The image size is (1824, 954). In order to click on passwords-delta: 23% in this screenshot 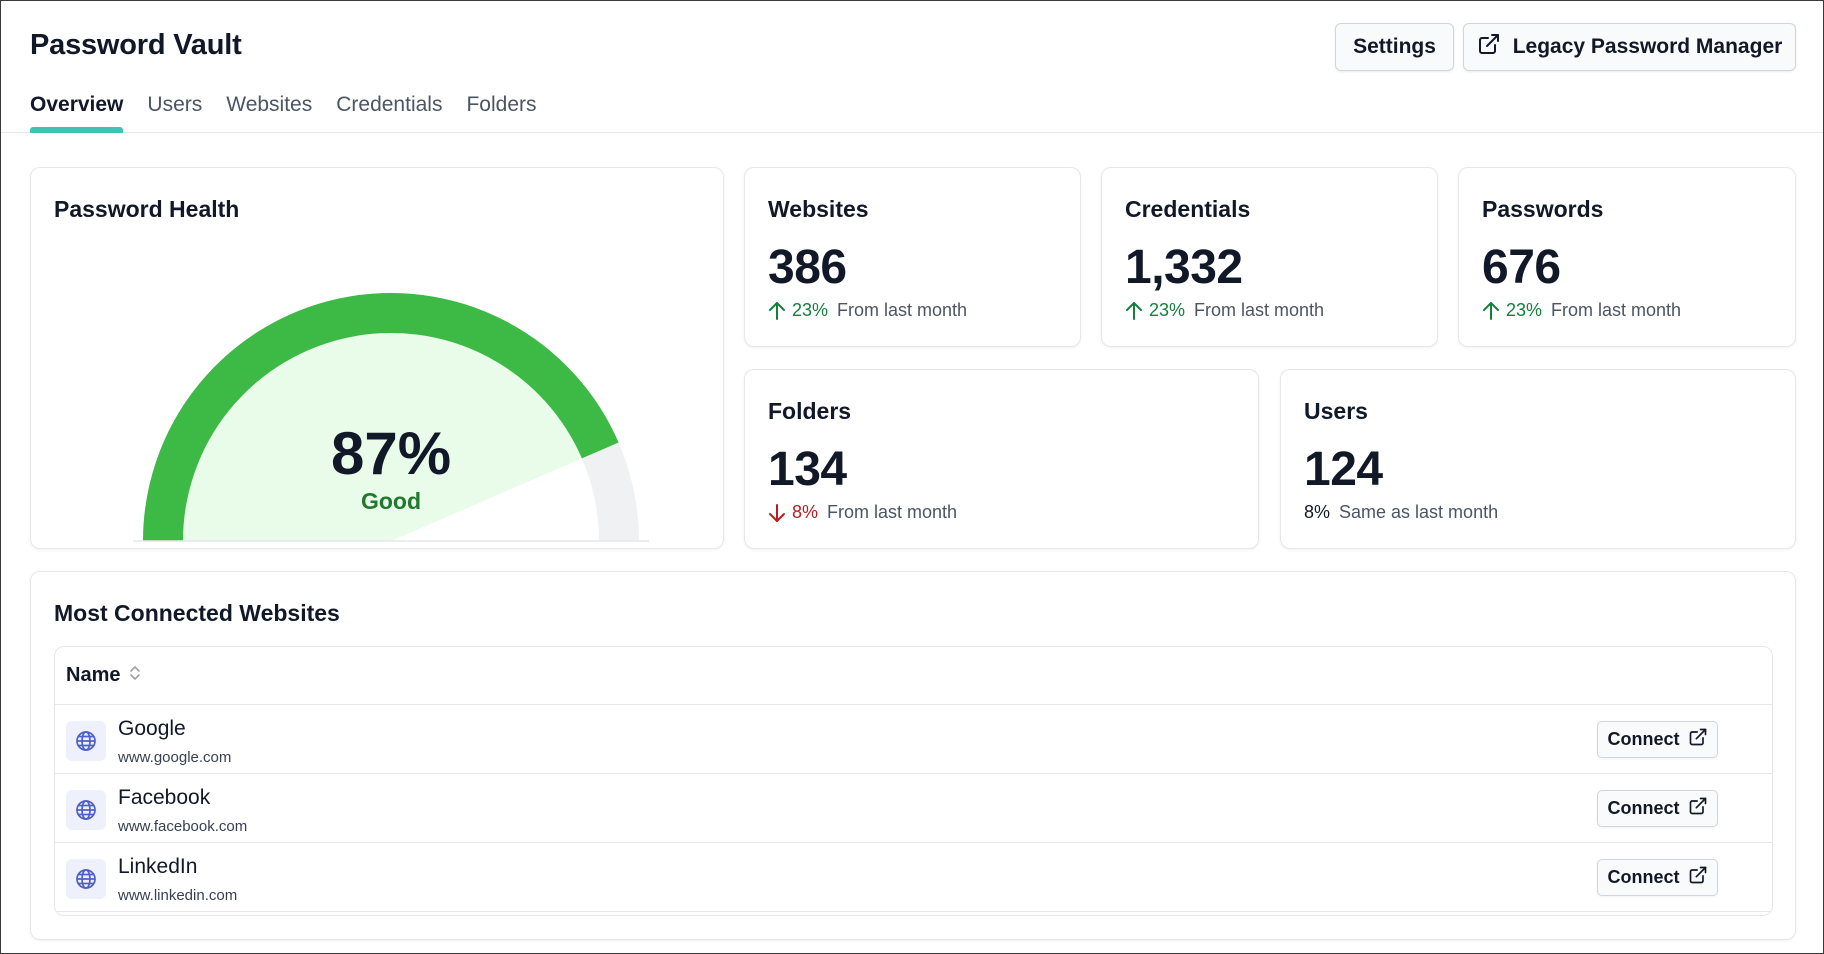, I will do `click(1512, 310)`.